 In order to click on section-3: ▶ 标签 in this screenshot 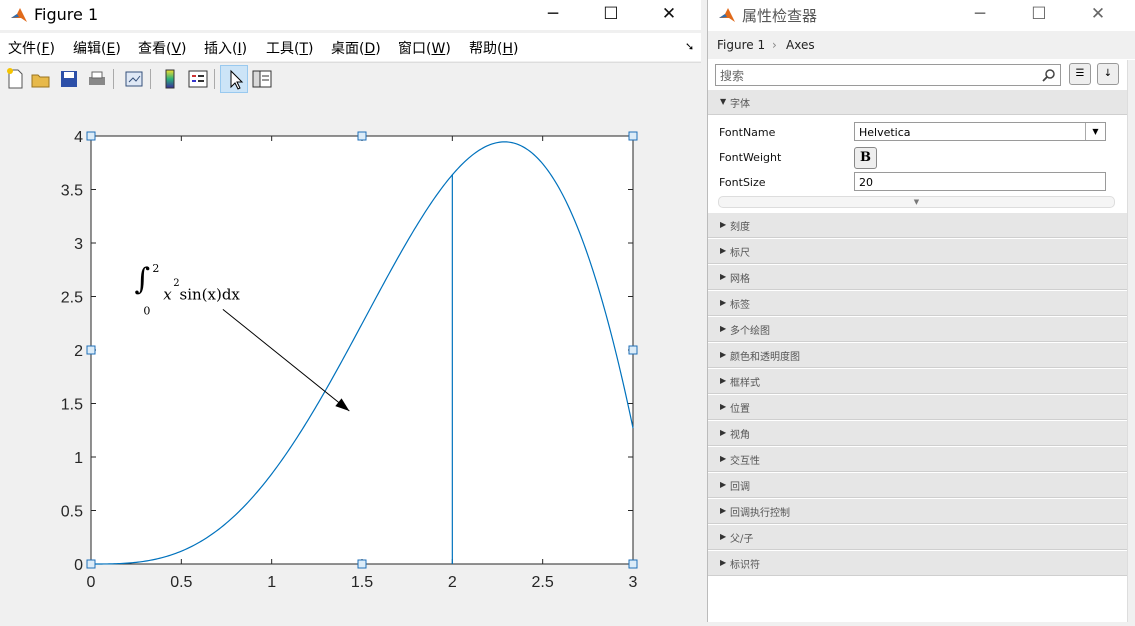, I will do `click(917, 303)`.